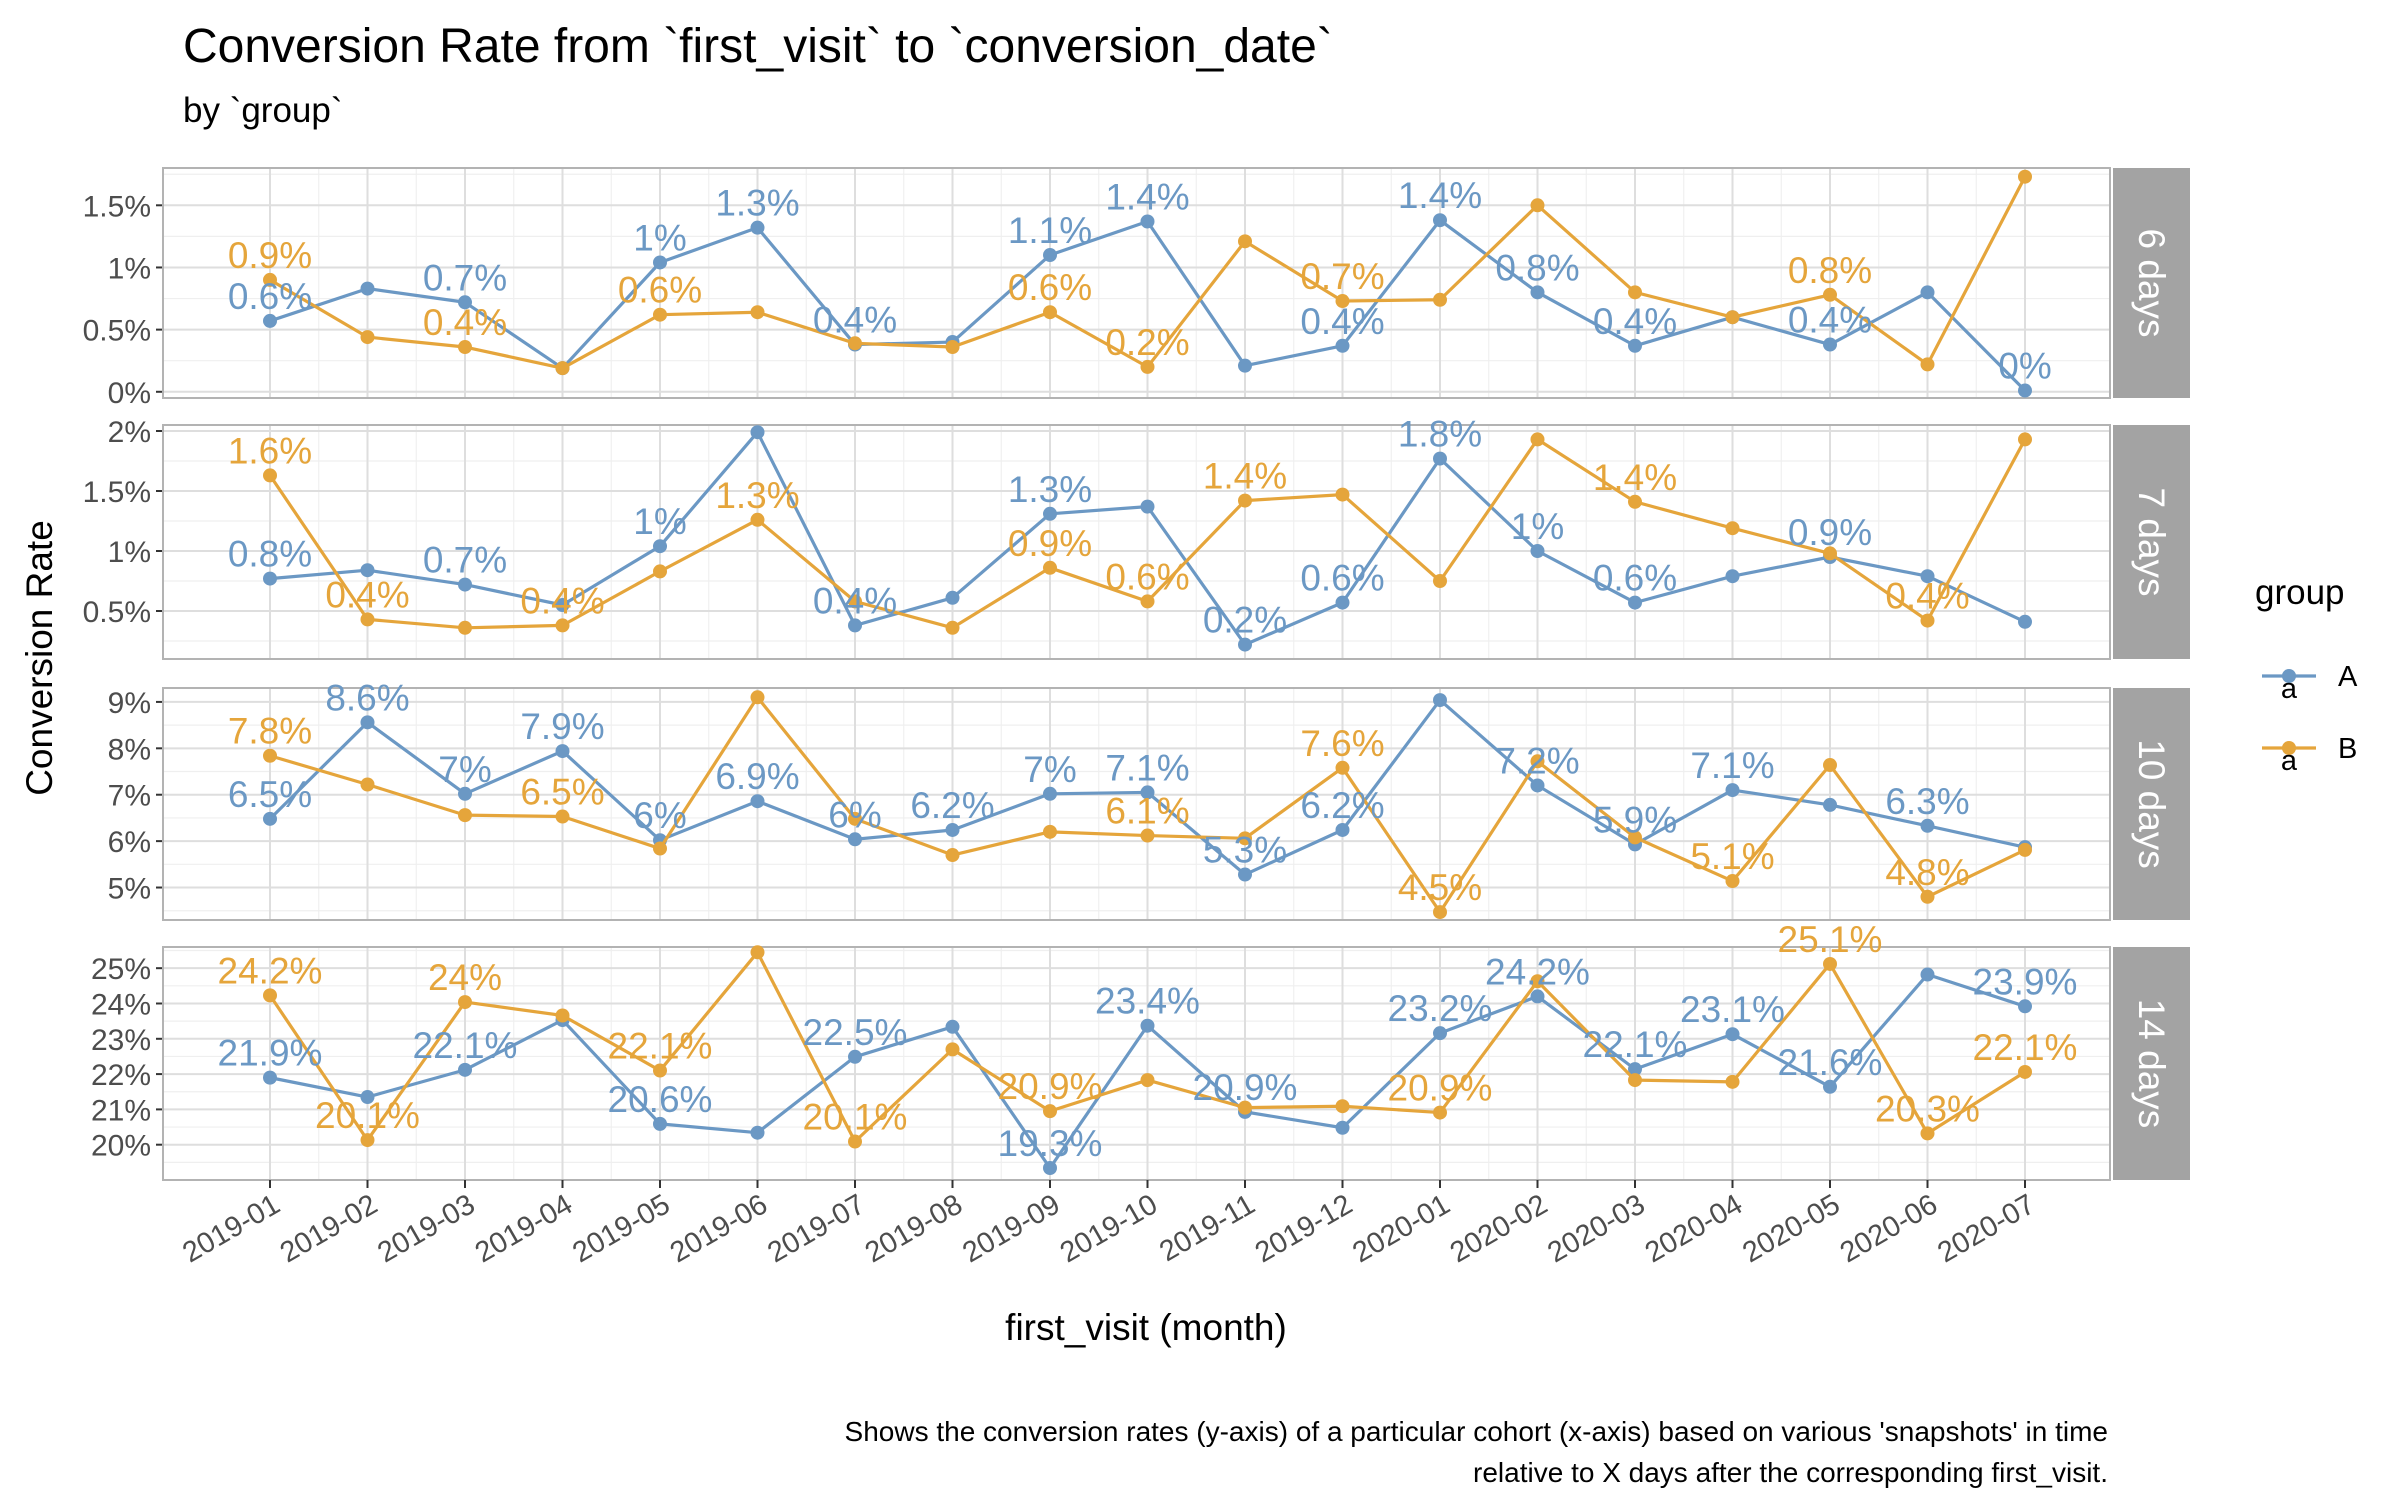 The width and height of the screenshot is (2400, 1500). I want to click on data-label-A: 7.2%, so click(1537, 760).